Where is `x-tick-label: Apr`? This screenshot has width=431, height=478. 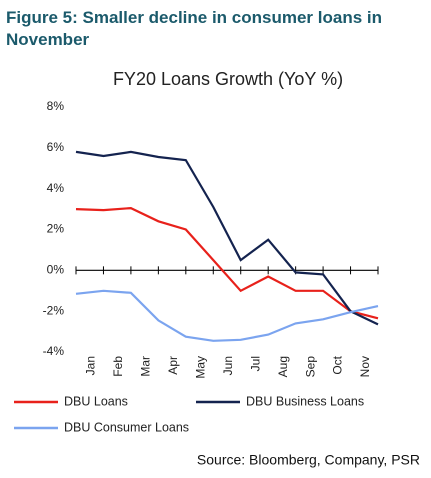
x-tick-label: Apr is located at coordinates (173, 365).